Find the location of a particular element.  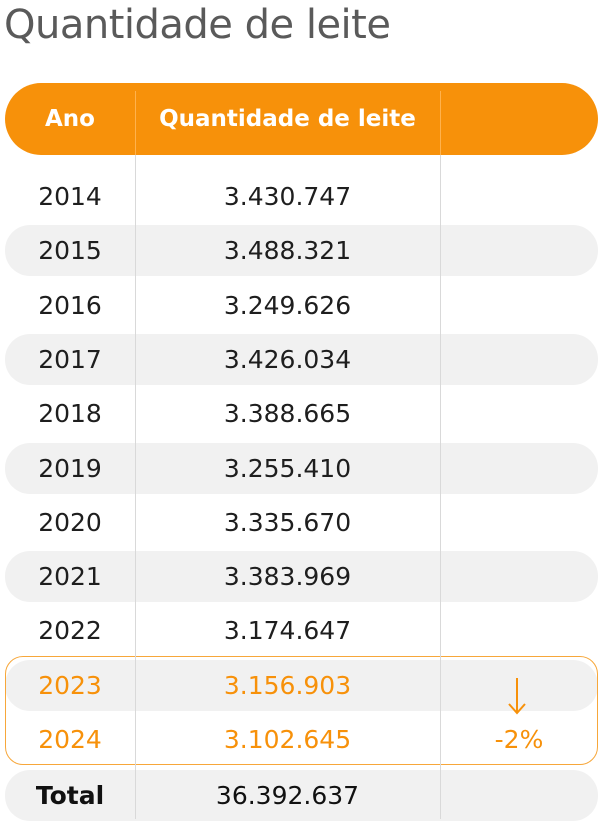

year-cell: 2017 is located at coordinates (70, 359).